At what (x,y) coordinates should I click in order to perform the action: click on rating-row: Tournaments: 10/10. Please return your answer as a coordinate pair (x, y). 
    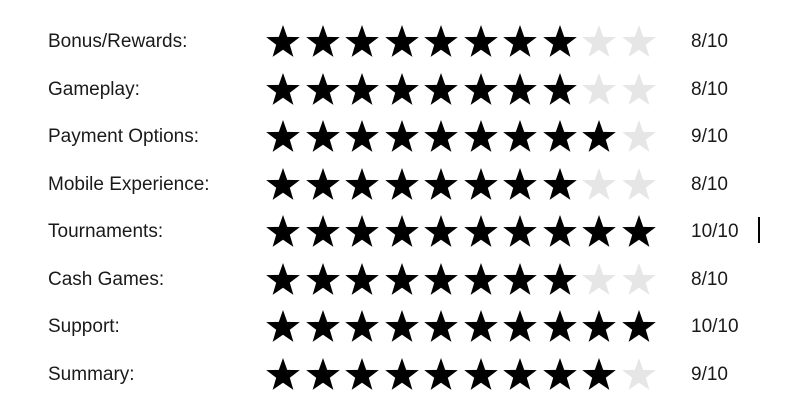
    Looking at the image, I should click on (403, 232).